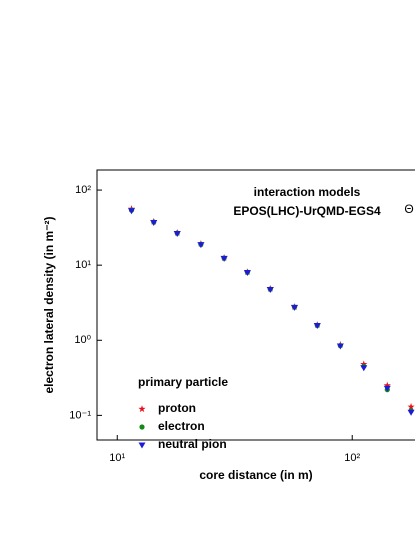  Describe the element at coordinates (80, 415) in the screenshot. I see `y-tick-label: 10⁻¹` at that location.